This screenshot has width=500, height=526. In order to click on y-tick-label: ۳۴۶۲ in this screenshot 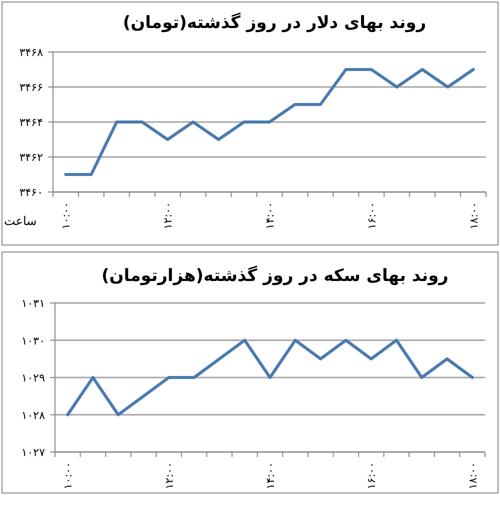, I will do `click(31, 157)`.